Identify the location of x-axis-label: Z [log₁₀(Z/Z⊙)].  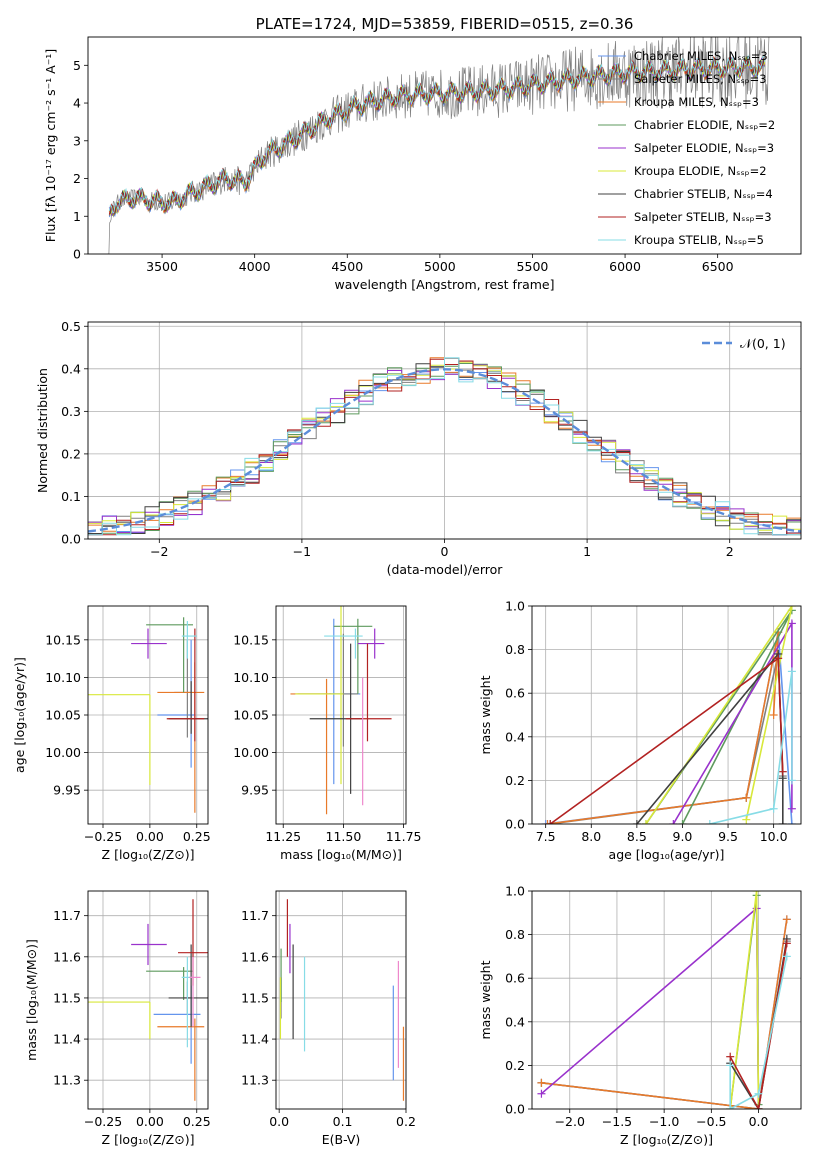
(148, 854).